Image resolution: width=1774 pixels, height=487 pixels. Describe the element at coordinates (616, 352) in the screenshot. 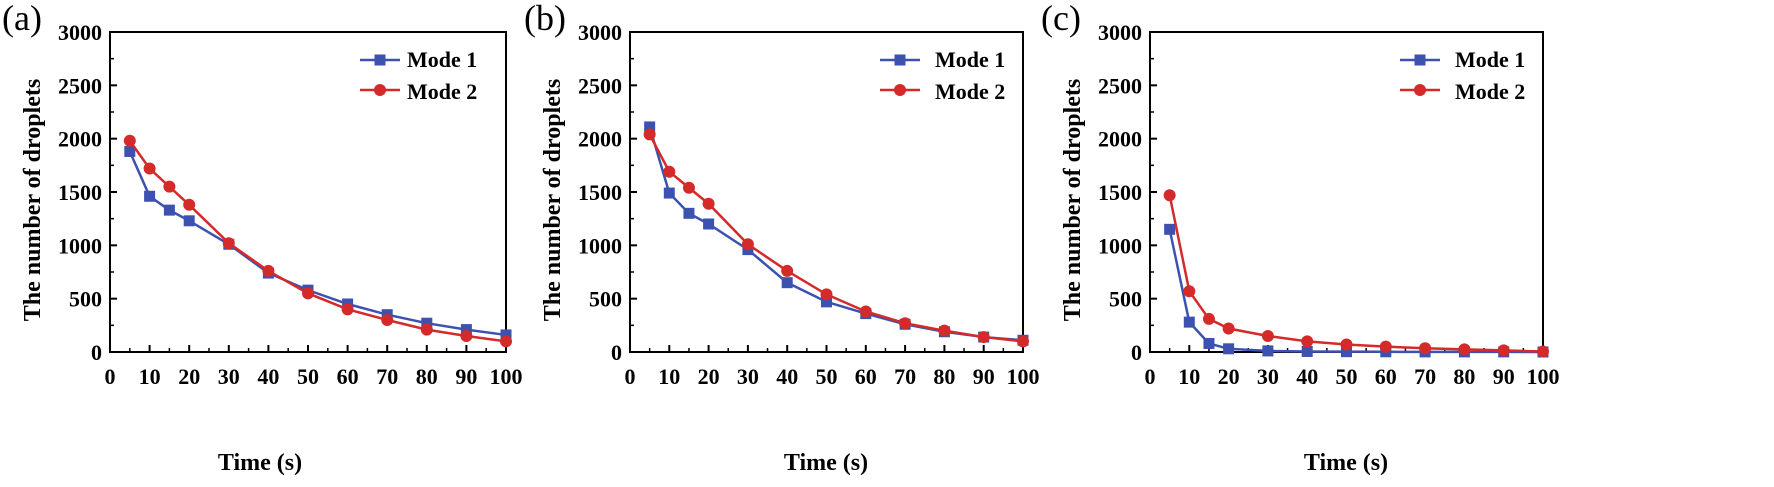

I see `y-tick-label: 0` at that location.